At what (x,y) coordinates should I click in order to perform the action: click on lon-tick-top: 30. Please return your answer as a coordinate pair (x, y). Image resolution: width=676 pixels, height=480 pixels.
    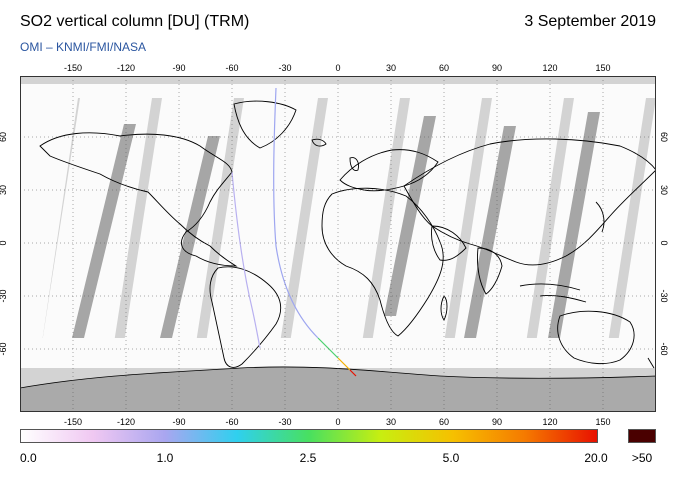
    Looking at the image, I should click on (391, 68).